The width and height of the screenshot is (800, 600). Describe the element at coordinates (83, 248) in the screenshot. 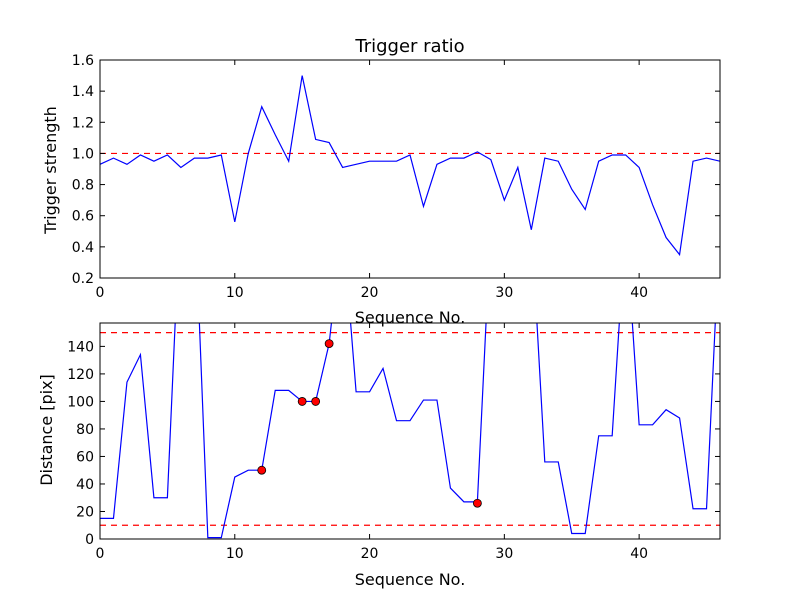

I see `y-tick-label: 0.4` at that location.